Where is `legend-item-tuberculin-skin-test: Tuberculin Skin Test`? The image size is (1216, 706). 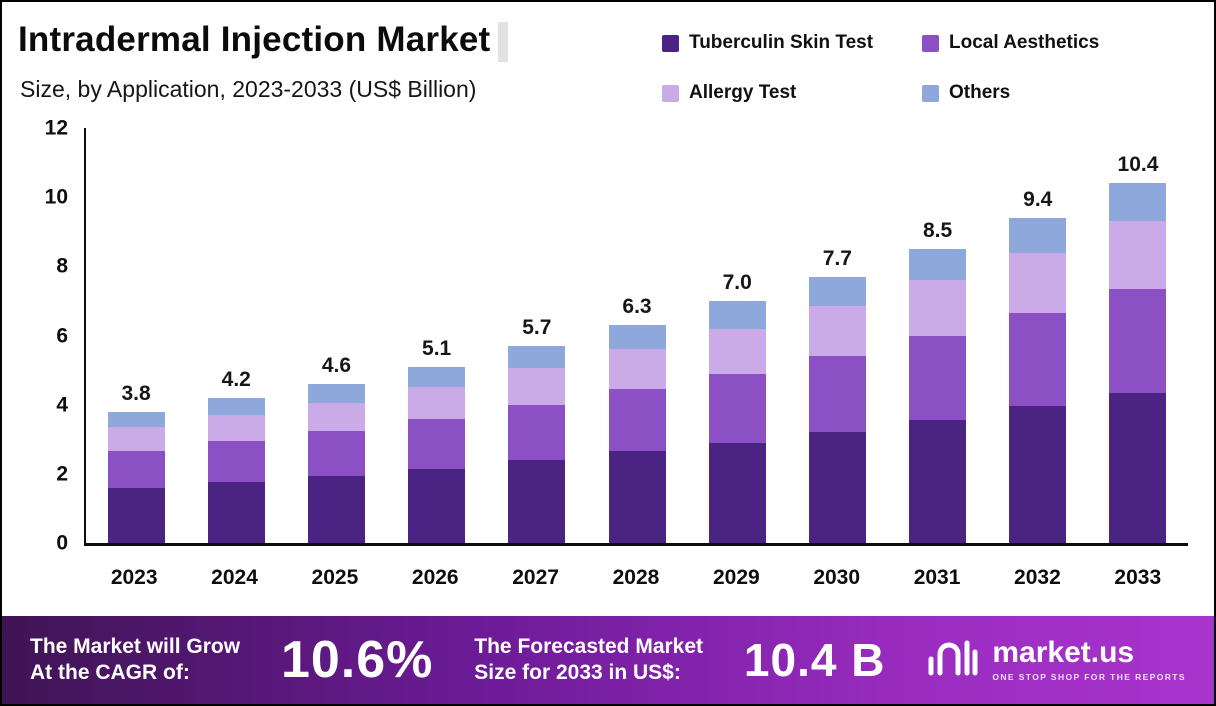
legend-item-tuberculin-skin-test: Tuberculin Skin Test is located at coordinates (787, 43).